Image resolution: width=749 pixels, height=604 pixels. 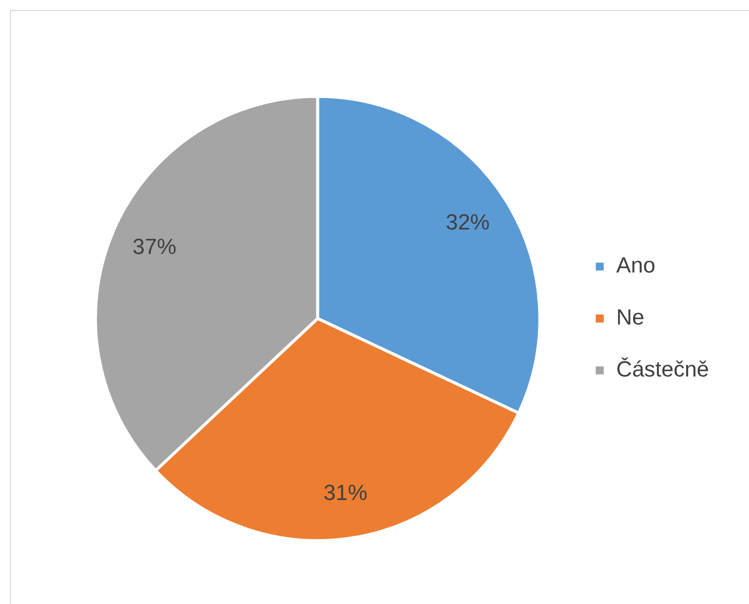 What do you see at coordinates (154, 246) in the screenshot?
I see `data-label: 37%` at bounding box center [154, 246].